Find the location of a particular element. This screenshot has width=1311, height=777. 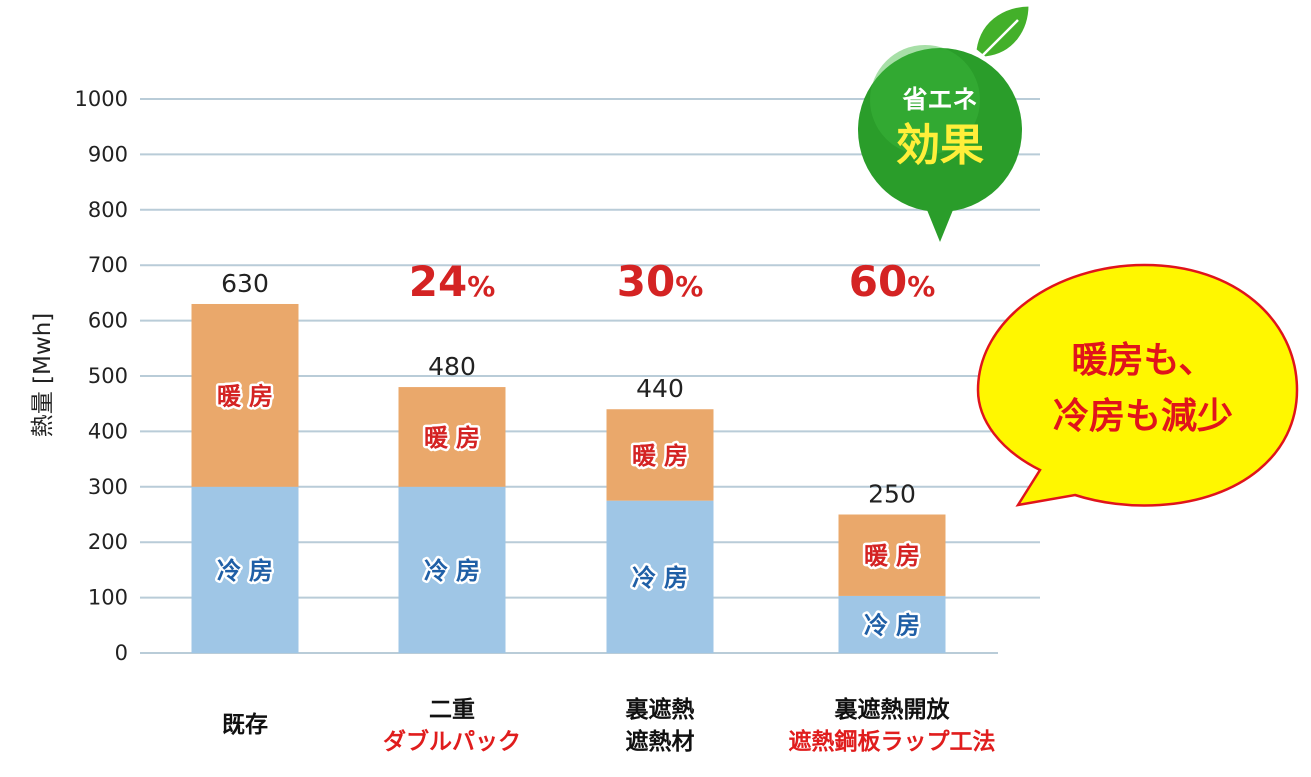

badge-highlight is located at coordinates (925, 100).